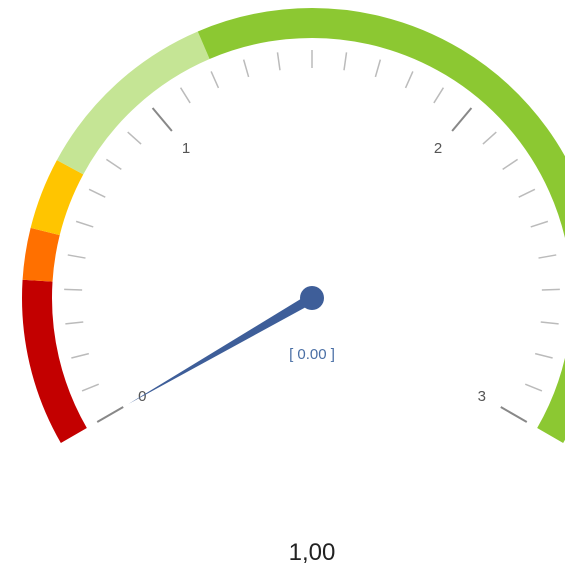 This screenshot has height=570, width=565. Describe the element at coordinates (221, 348) in the screenshot. I see `gauge-needle` at that location.